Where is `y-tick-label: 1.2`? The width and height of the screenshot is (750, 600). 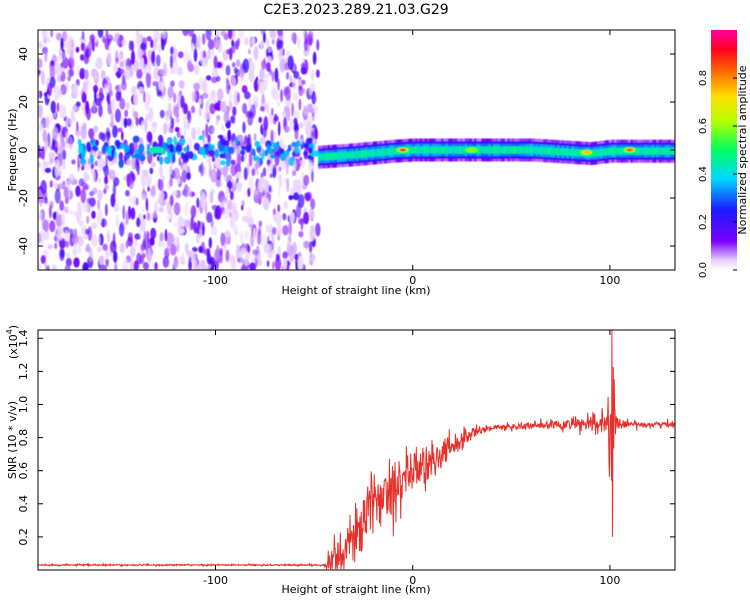 y-tick-label: 1.2 is located at coordinates (23, 372).